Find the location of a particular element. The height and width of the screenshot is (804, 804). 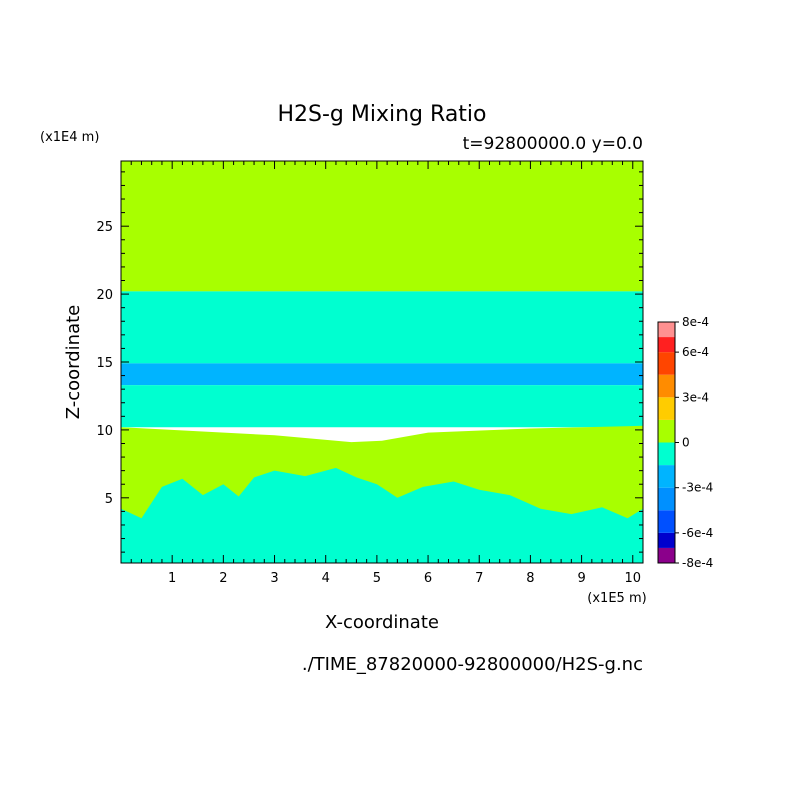

colorbar-tick-label: -8e-4 is located at coordinates (697, 563).